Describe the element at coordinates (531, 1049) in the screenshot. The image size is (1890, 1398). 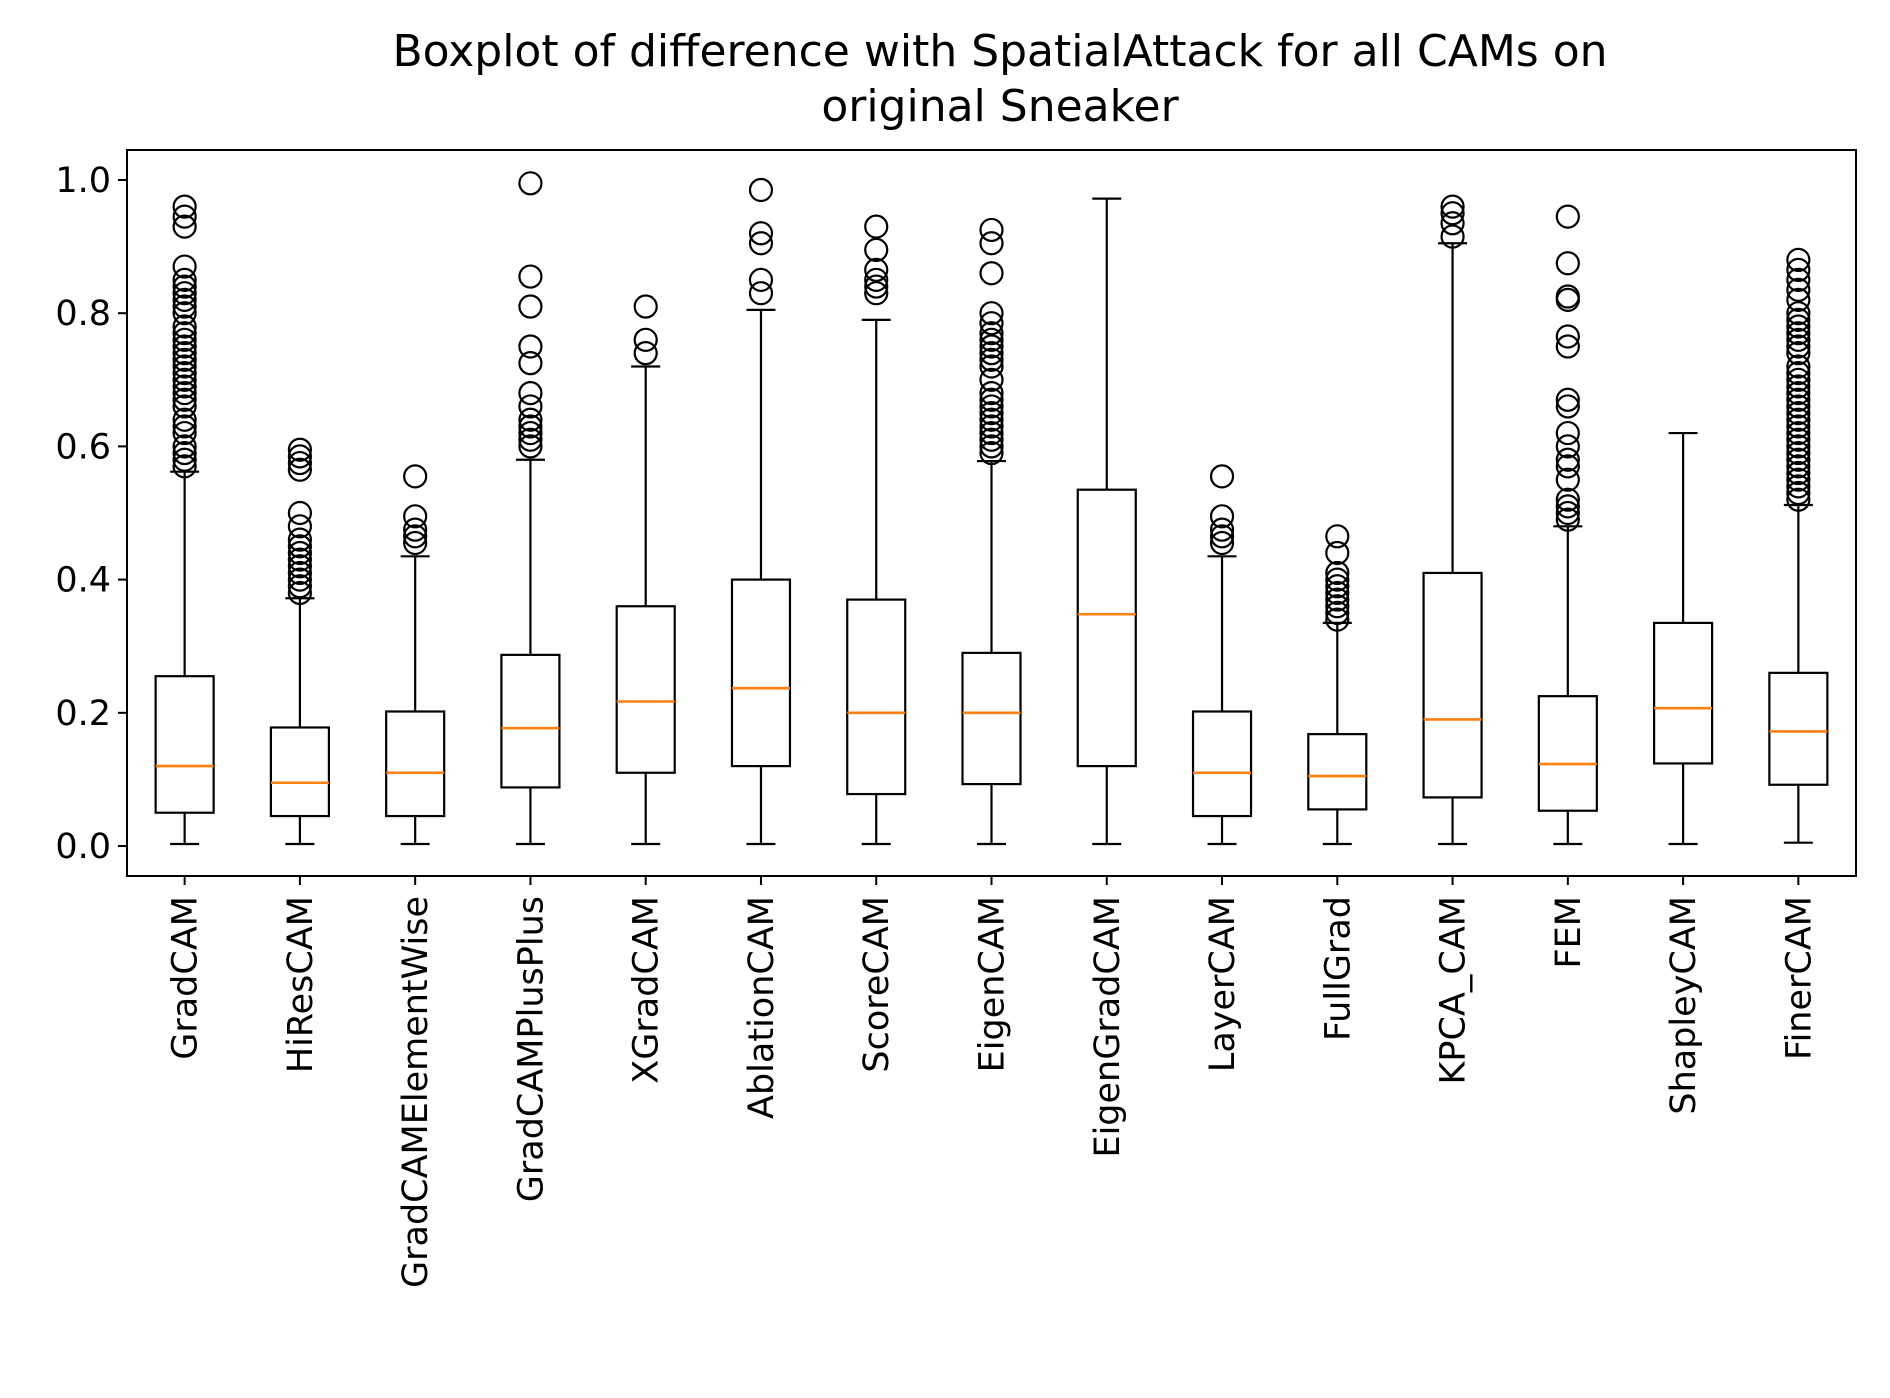
I see `x-tick-label: GradCAMPlusPlus` at that location.